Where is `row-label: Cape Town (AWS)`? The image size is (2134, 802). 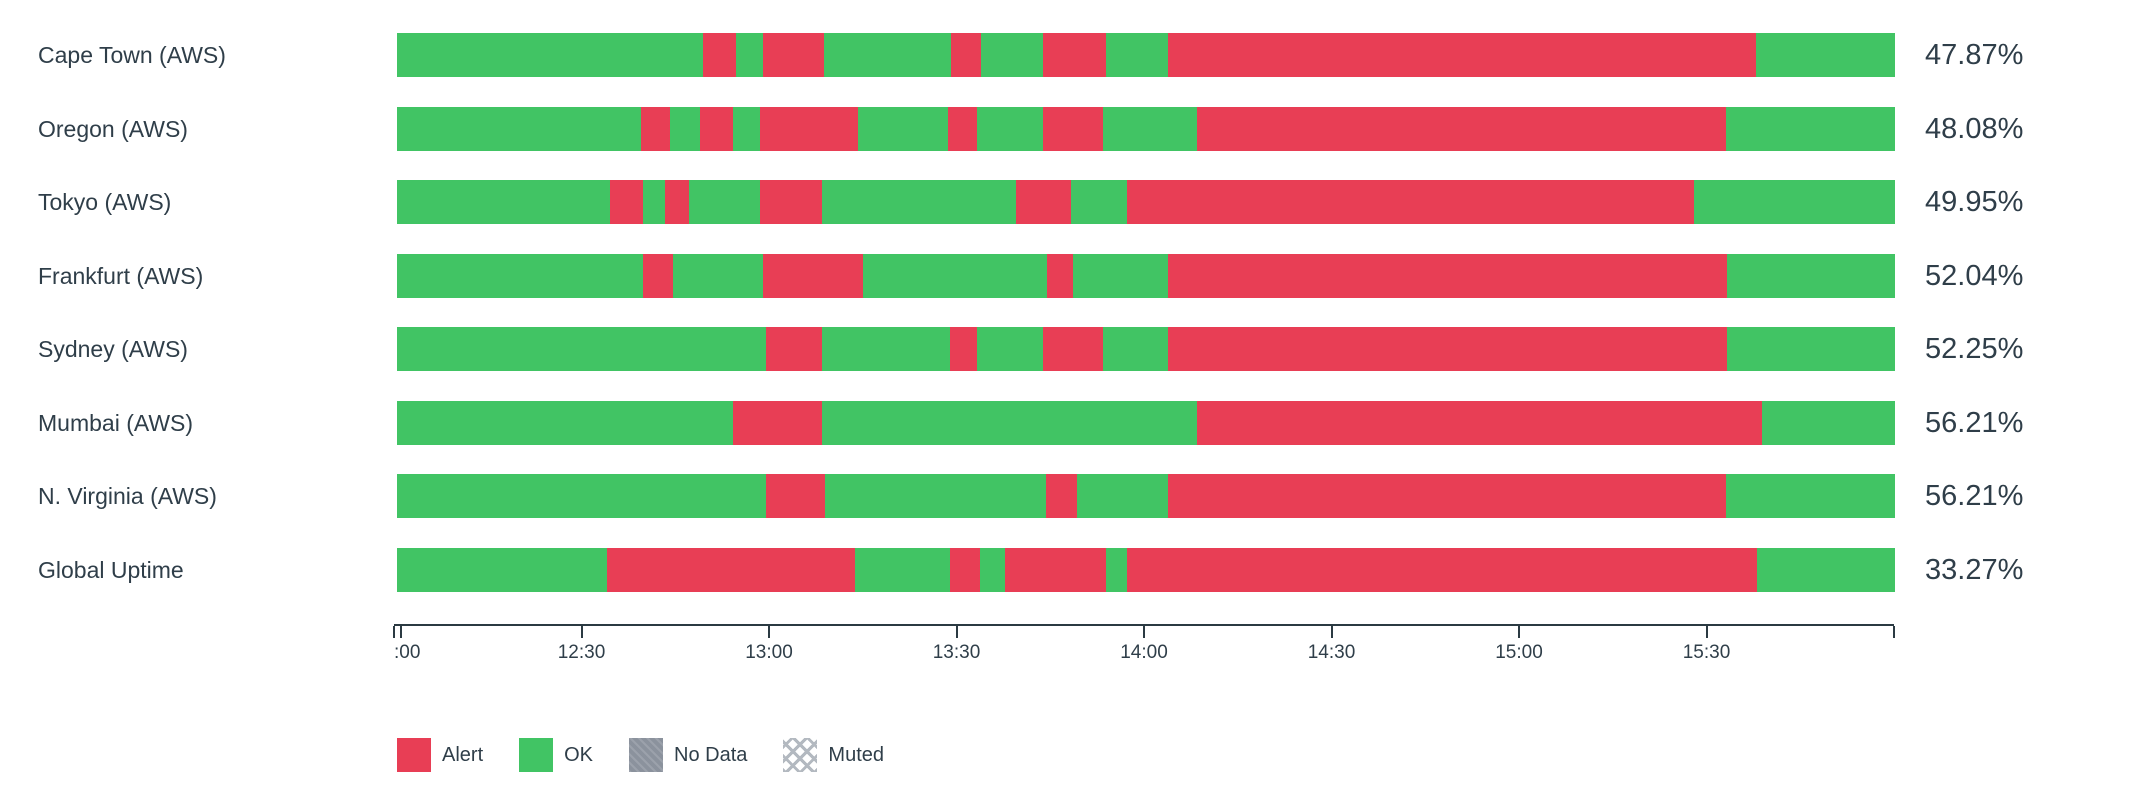
row-label: Cape Town (AWS) is located at coordinates (132, 55).